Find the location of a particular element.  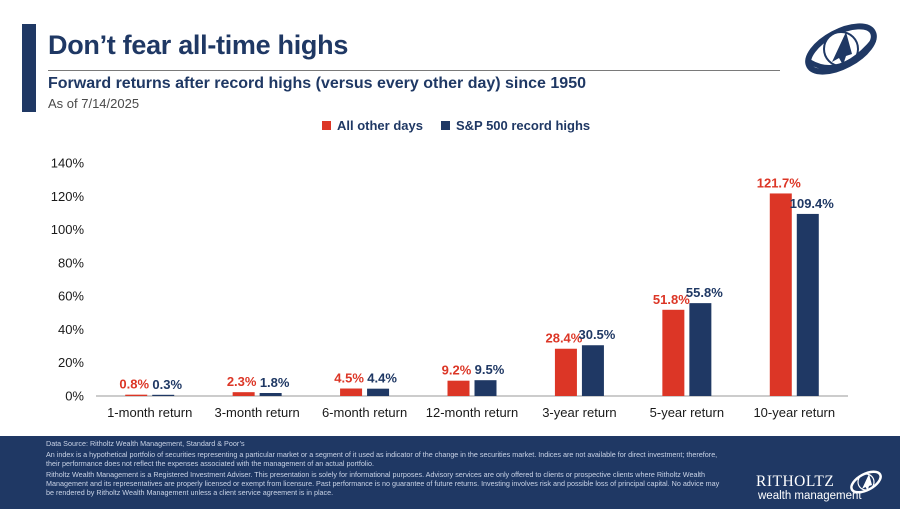

legend-label: S&P 500 record highs is located at coordinates (523, 125).